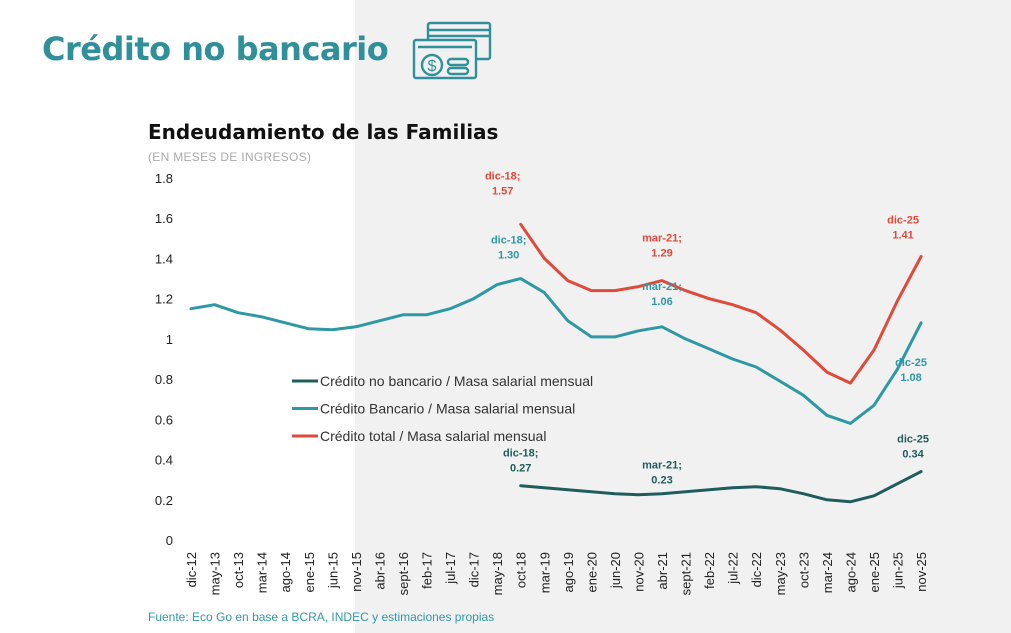 The image size is (1011, 633). I want to click on x-tick-label: mar-19, so click(544, 572).